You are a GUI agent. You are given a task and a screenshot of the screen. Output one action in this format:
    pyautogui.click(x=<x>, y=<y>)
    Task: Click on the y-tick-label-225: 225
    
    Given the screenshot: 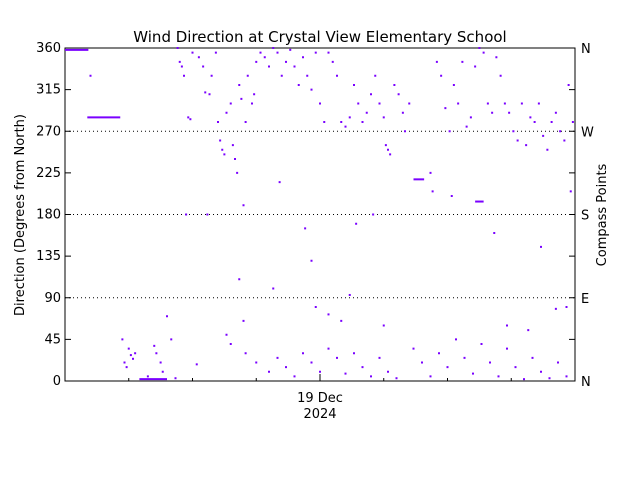 What is the action you would take?
    pyautogui.click(x=48, y=173)
    